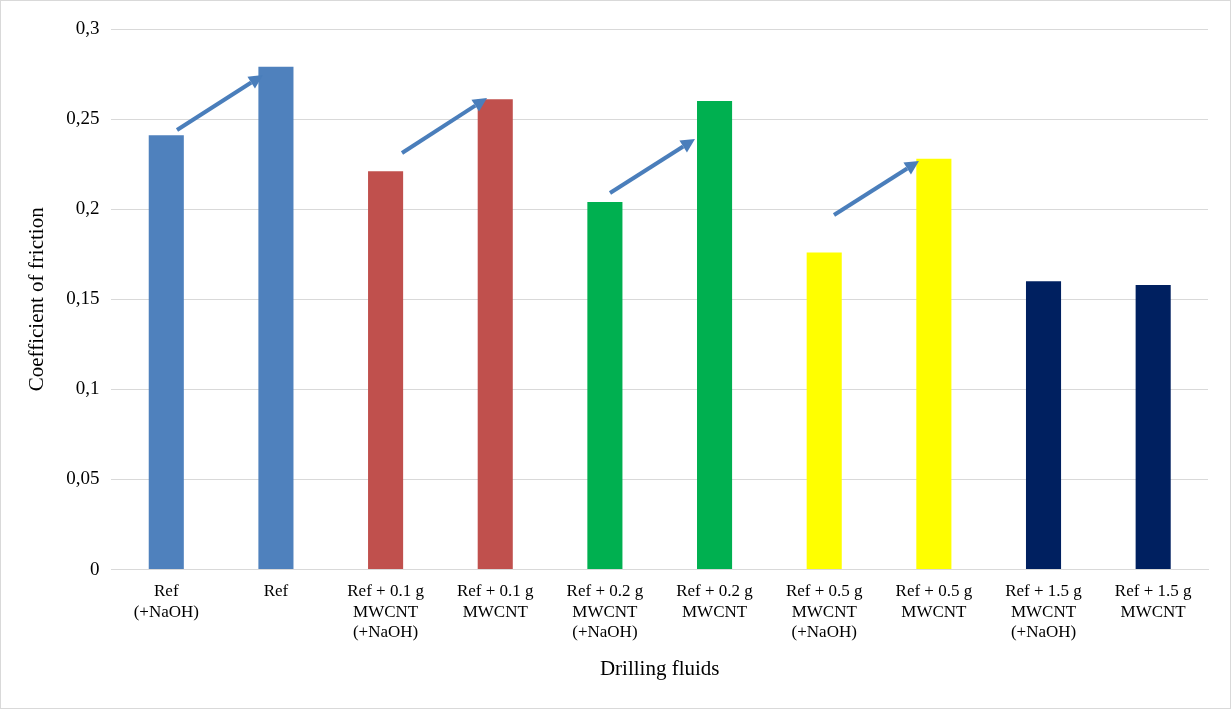 This screenshot has height=709, width=1231. What do you see at coordinates (276, 591) in the screenshot?
I see `x-tick-label: Ref` at bounding box center [276, 591].